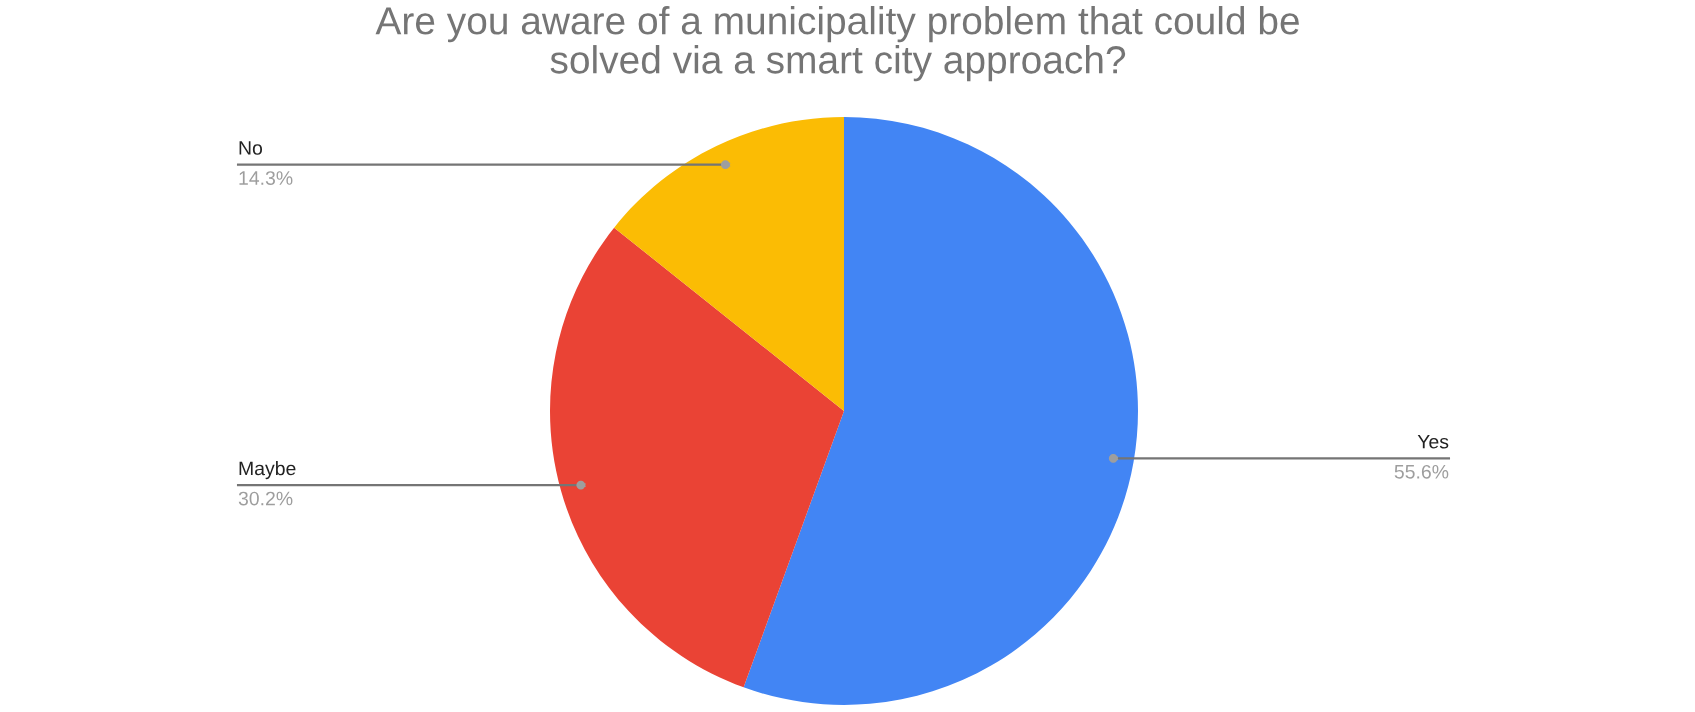  Describe the element at coordinates (1433, 441) in the screenshot. I see `slice-label: Yes` at that location.